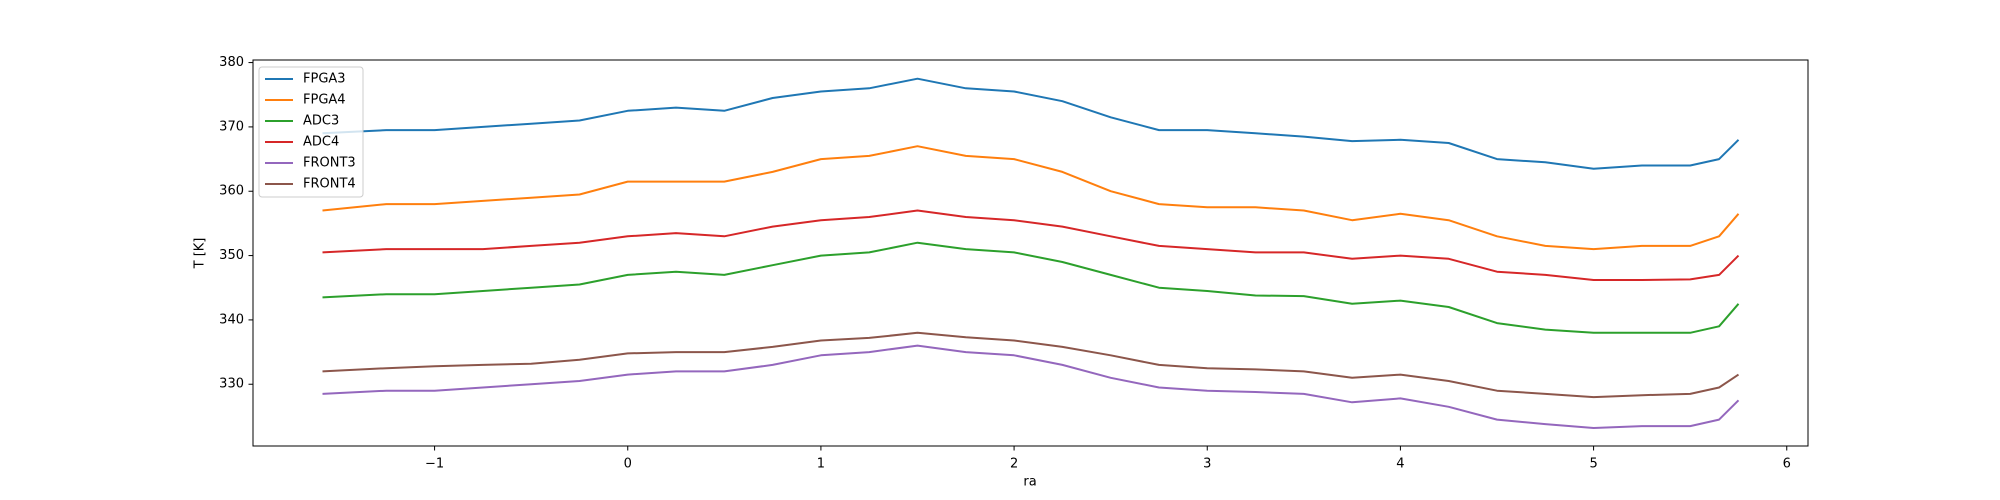 The height and width of the screenshot is (500, 2000). What do you see at coordinates (1787, 464) in the screenshot?
I see `x-tick-label: 6` at bounding box center [1787, 464].